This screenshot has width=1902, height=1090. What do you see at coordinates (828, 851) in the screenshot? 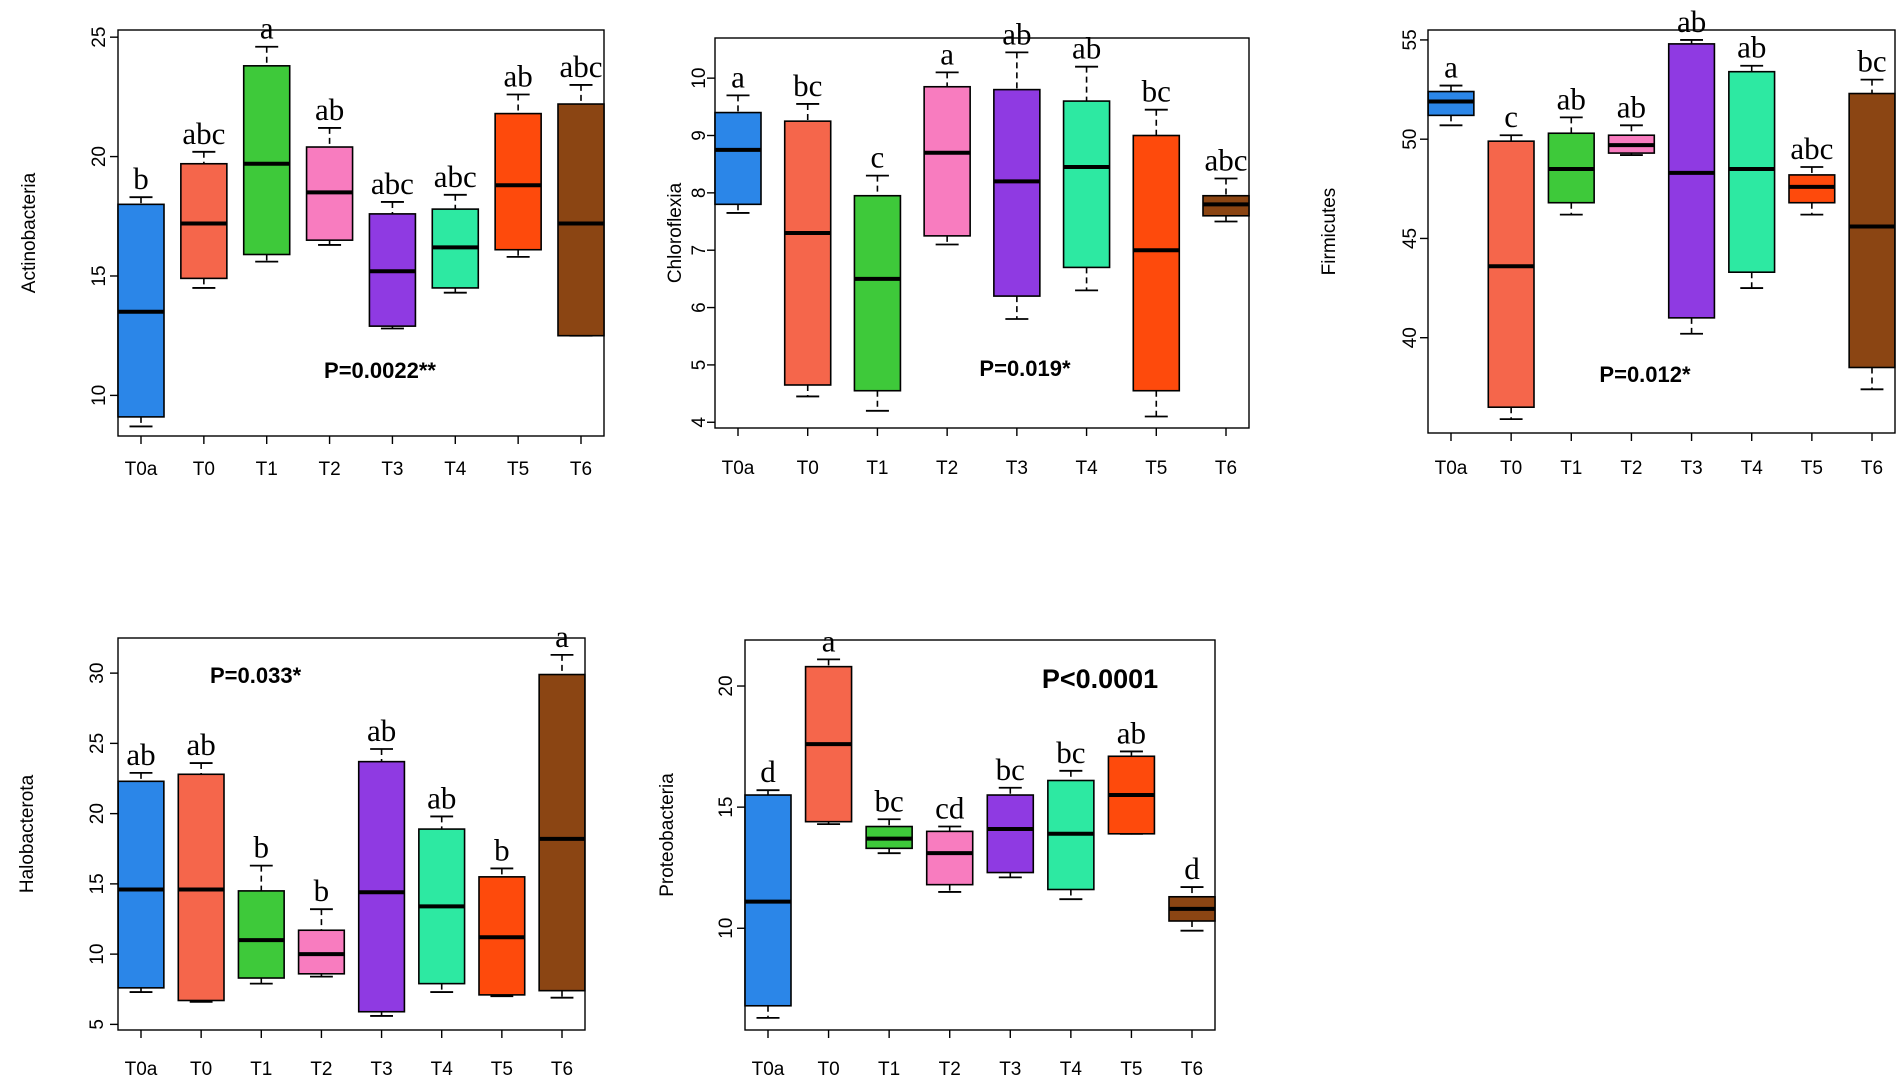
I see `box-T0: a T0` at bounding box center [828, 851].